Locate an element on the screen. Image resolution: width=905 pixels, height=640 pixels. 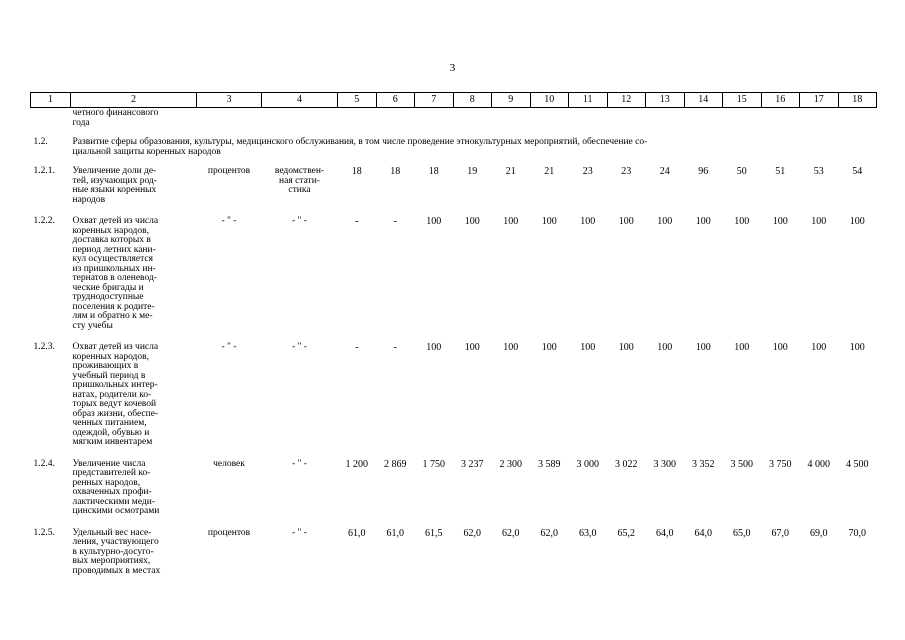
value-cell: 4 000 is located at coordinates (819, 464).